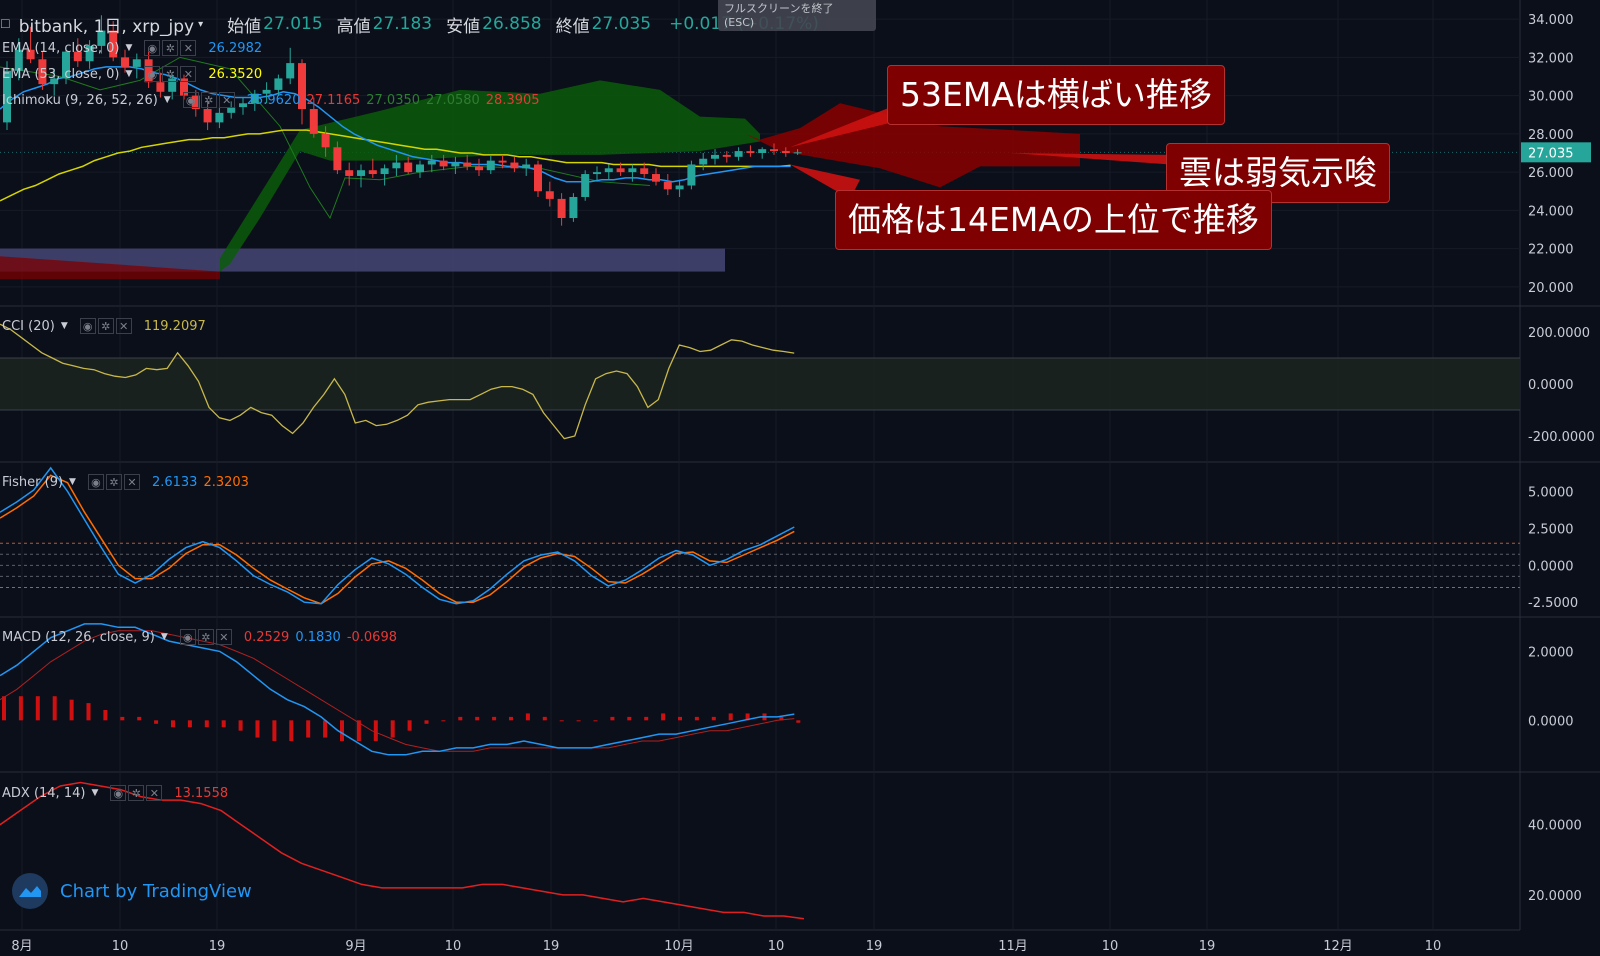  I want to click on legend-fisher: Fisher (9) ▼ ◉ ✲ ✕ 2.6133 2.3203, so click(125, 482).